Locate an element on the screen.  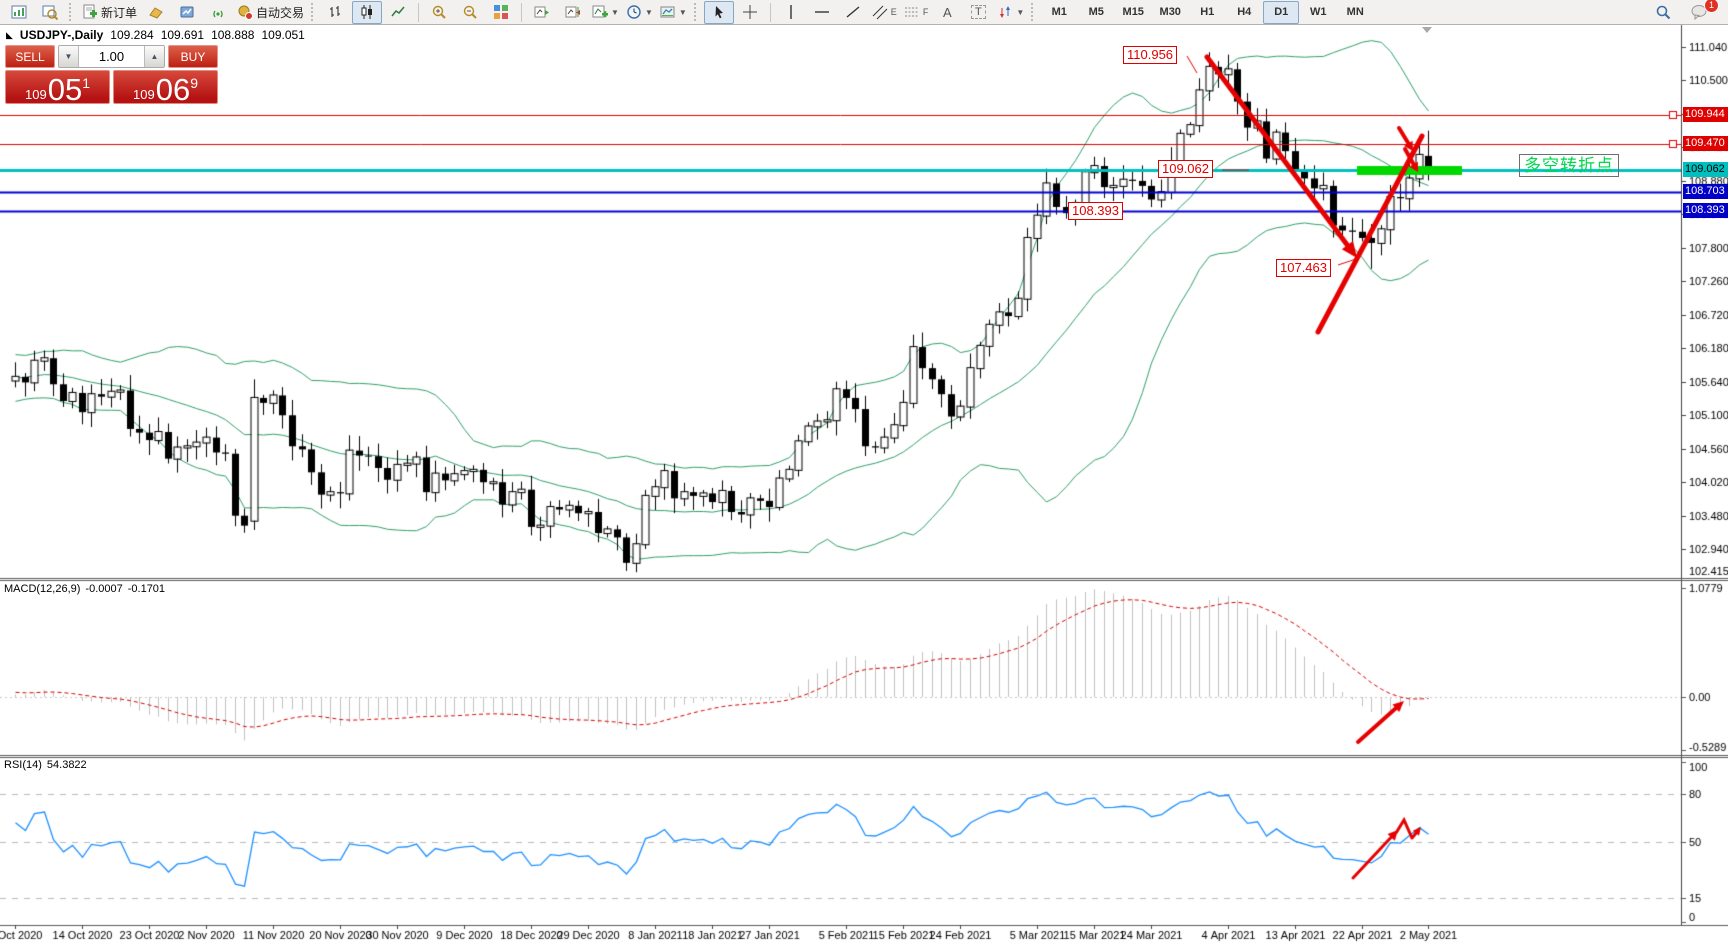
templates-button: ▼ is located at coordinates (673, 12).